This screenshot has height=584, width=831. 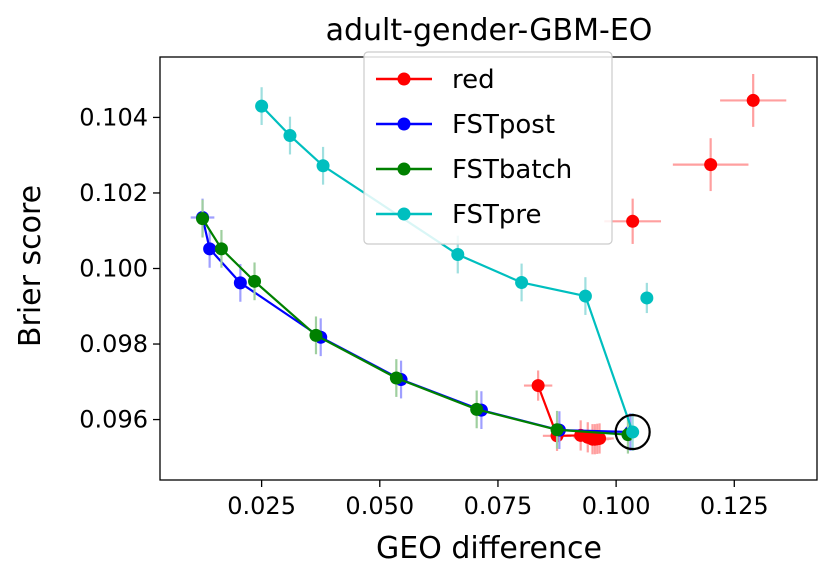 I want to click on x-tick-label: 0.125, so click(x=734, y=506).